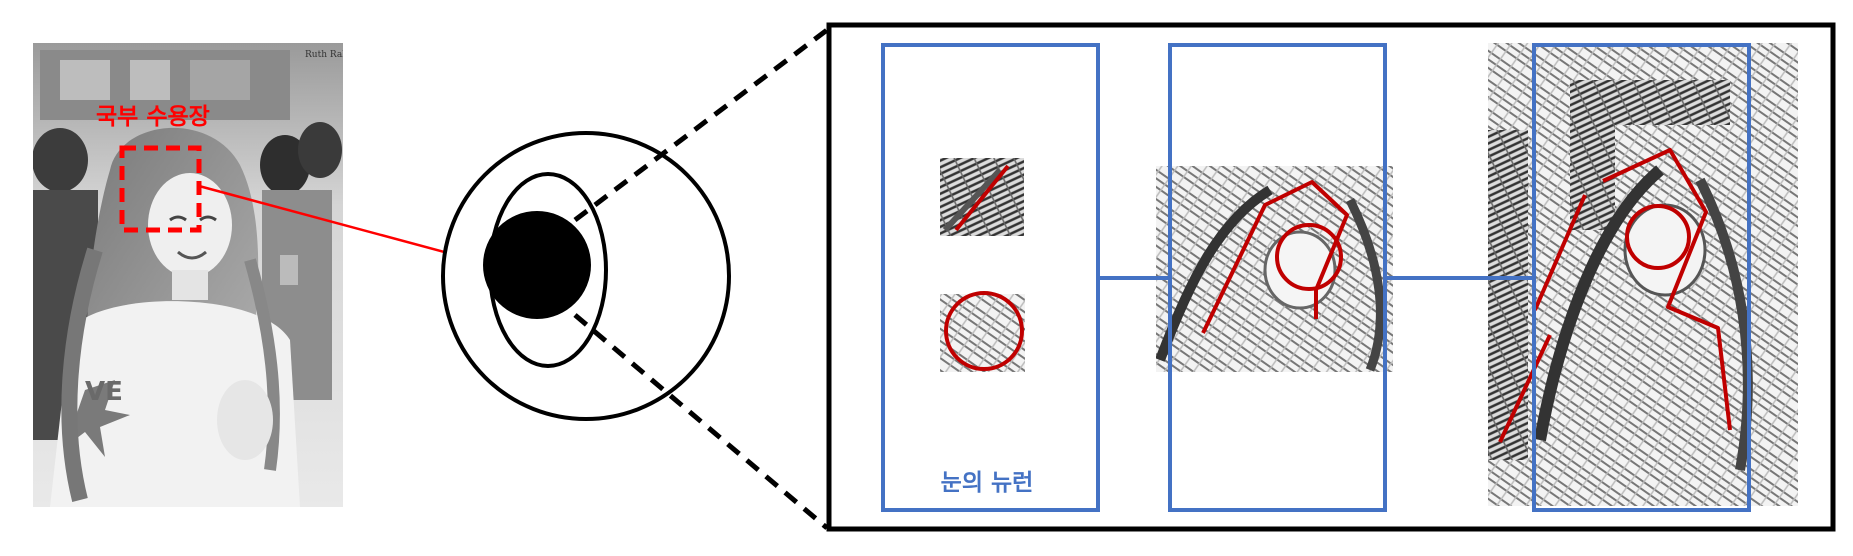 This screenshot has height=556, width=1853. Describe the element at coordinates (987, 483) in the screenshot. I see `eye-neuron-label: 눈의 뉴런` at that location.